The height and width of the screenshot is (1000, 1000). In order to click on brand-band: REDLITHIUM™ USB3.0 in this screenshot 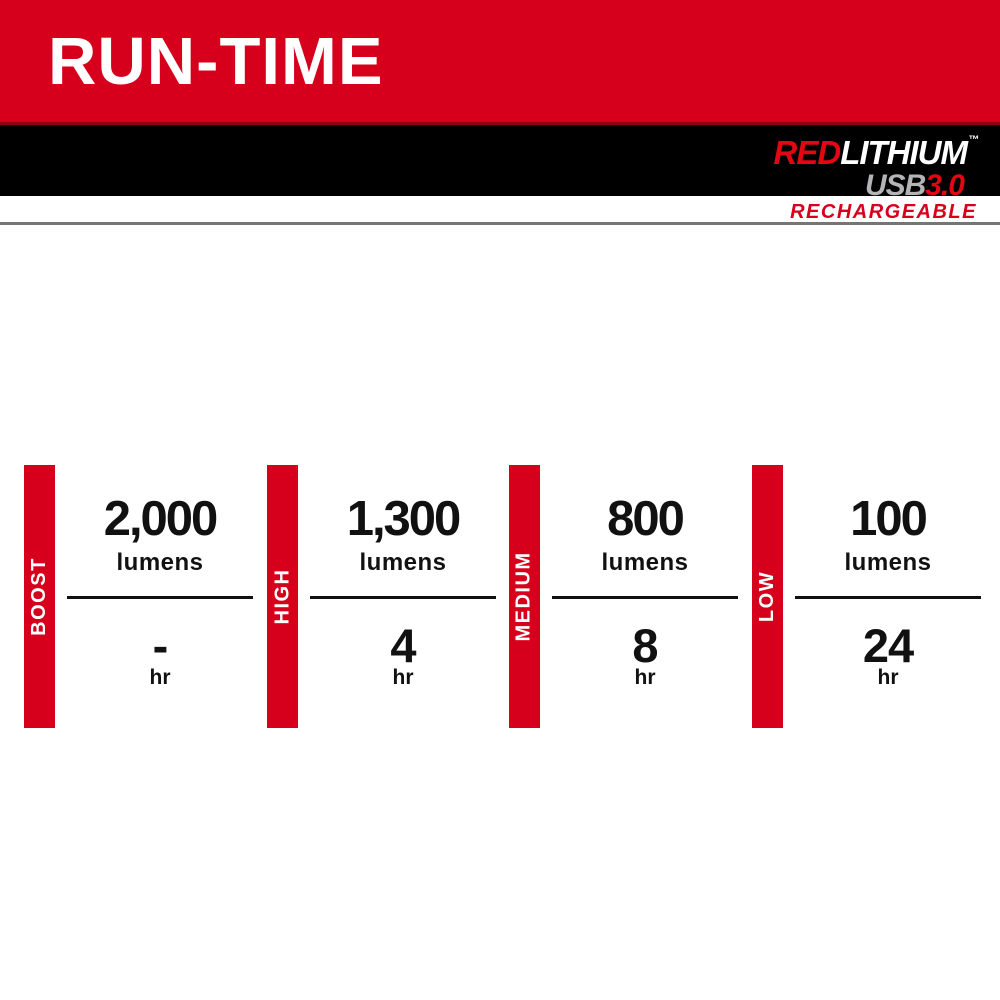, I will do `click(500, 163)`.